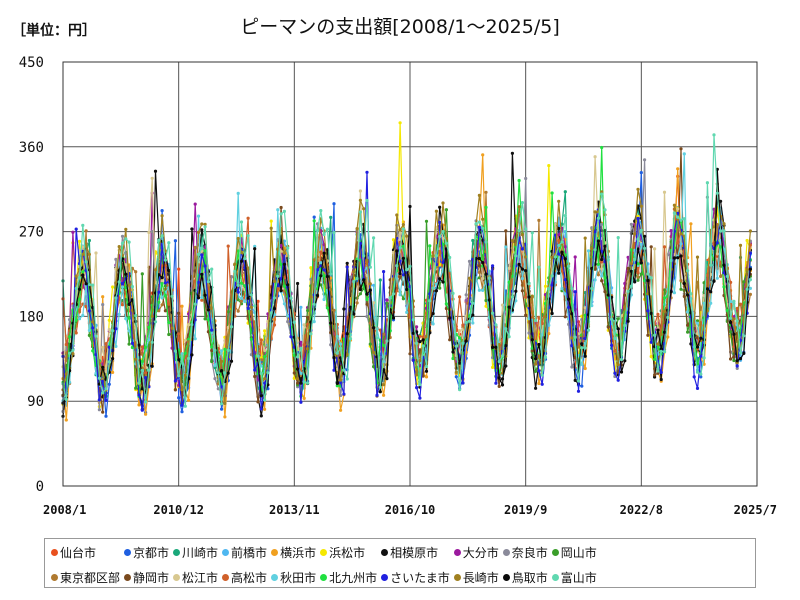  What do you see at coordinates (200, 577) in the screenshot?
I see `legend-label: 松江市` at bounding box center [200, 577].